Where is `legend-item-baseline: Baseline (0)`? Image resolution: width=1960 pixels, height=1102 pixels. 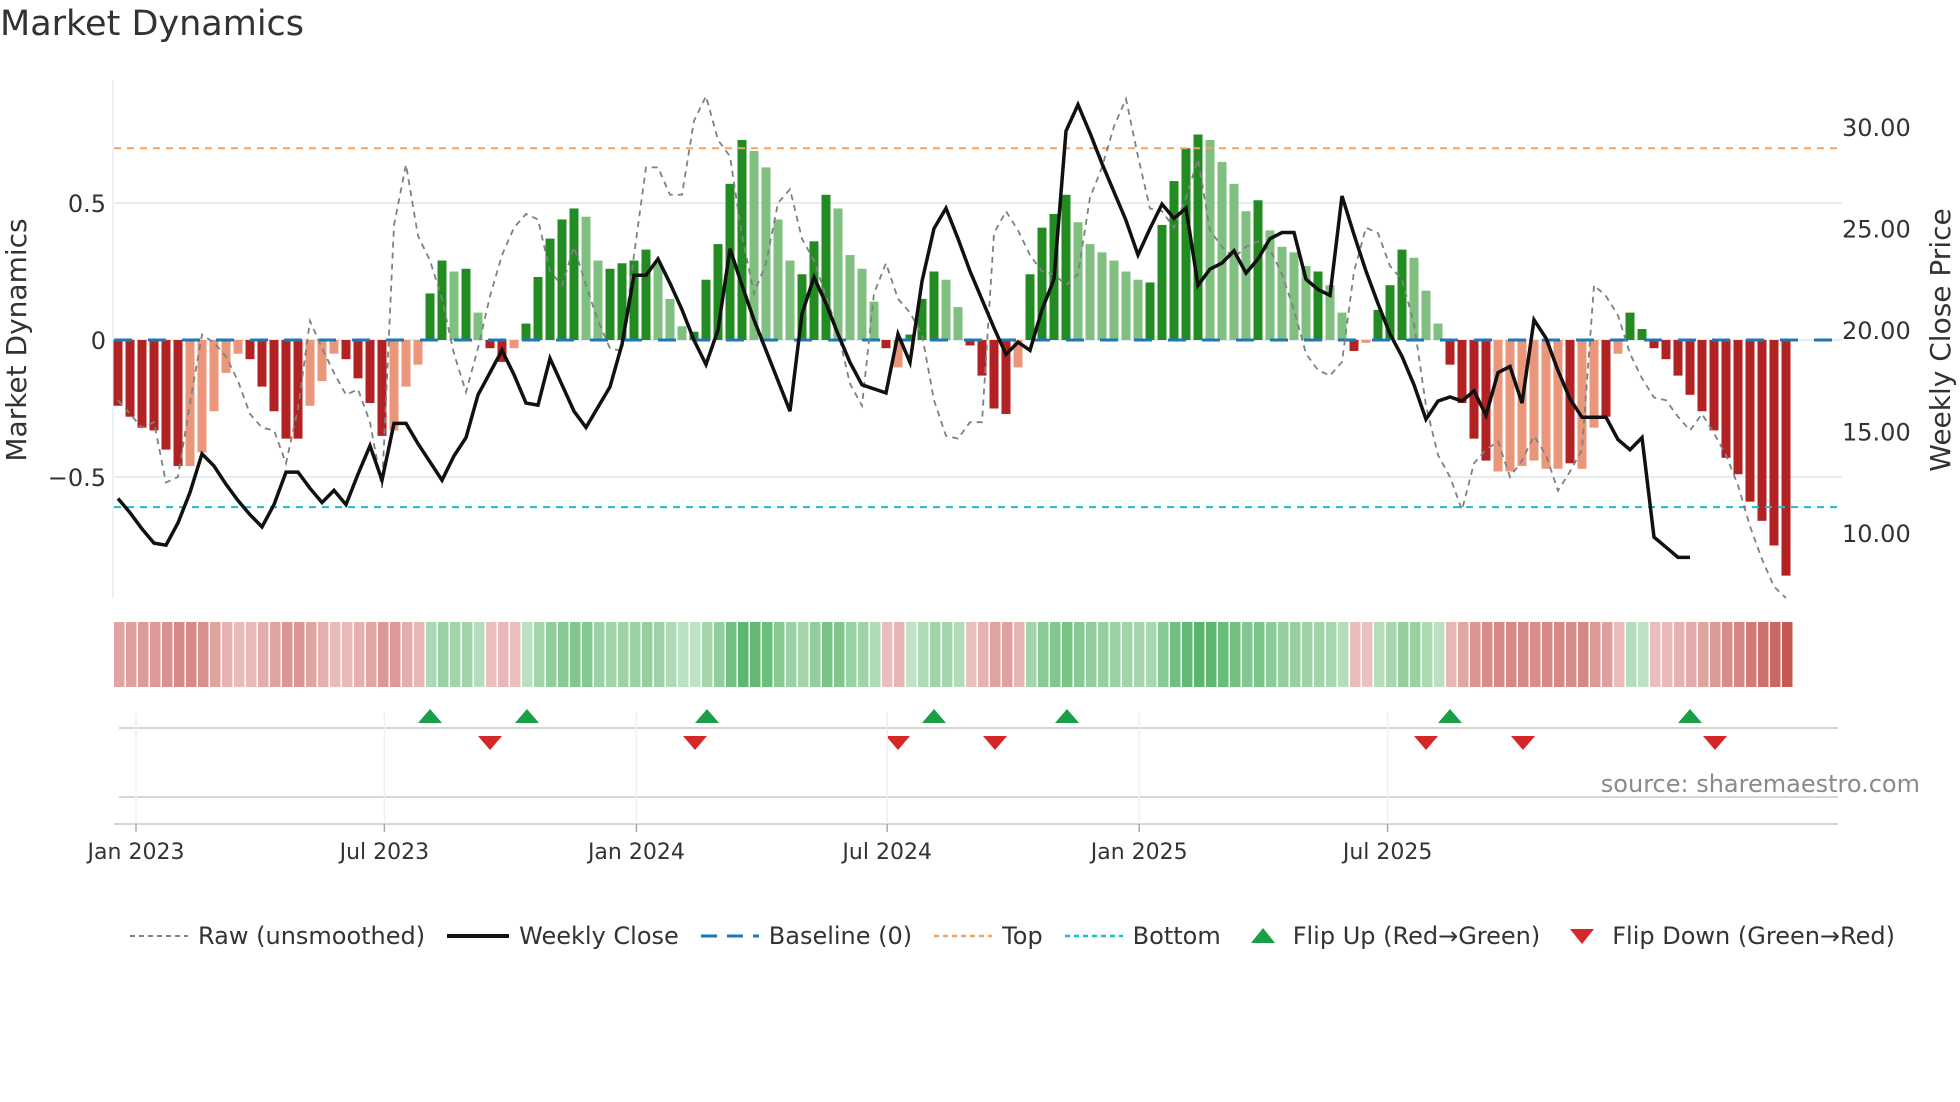 legend-item-baseline: Baseline (0) is located at coordinates (806, 936).